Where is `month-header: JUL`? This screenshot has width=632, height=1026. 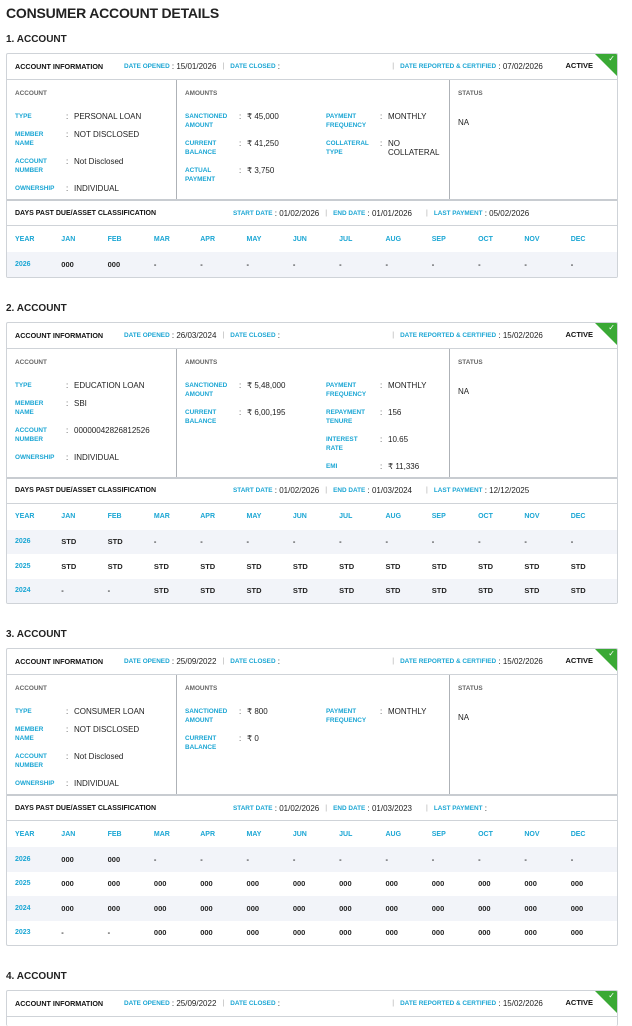
month-header: JUL is located at coordinates (346, 516).